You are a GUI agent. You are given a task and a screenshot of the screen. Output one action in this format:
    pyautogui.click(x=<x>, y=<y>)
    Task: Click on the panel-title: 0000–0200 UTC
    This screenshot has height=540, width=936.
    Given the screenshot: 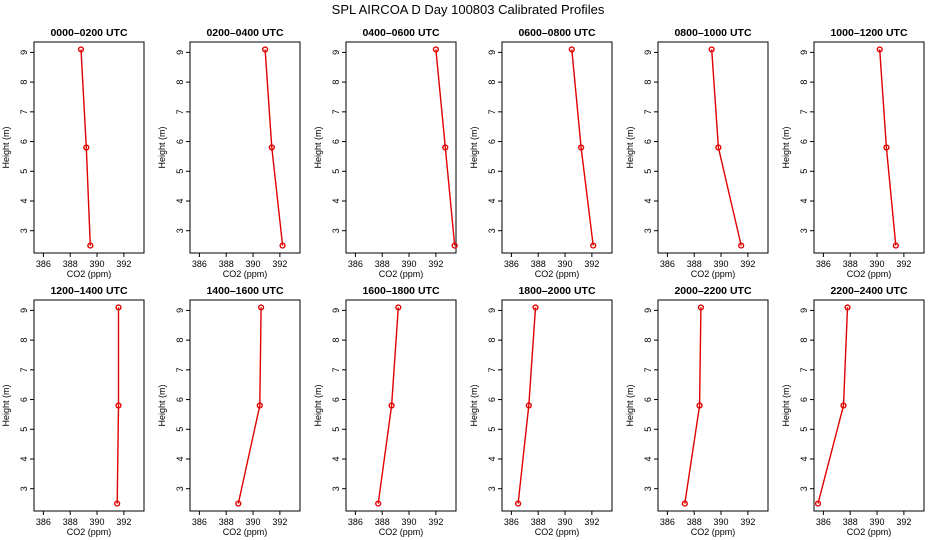 What is the action you would take?
    pyautogui.click(x=88, y=33)
    